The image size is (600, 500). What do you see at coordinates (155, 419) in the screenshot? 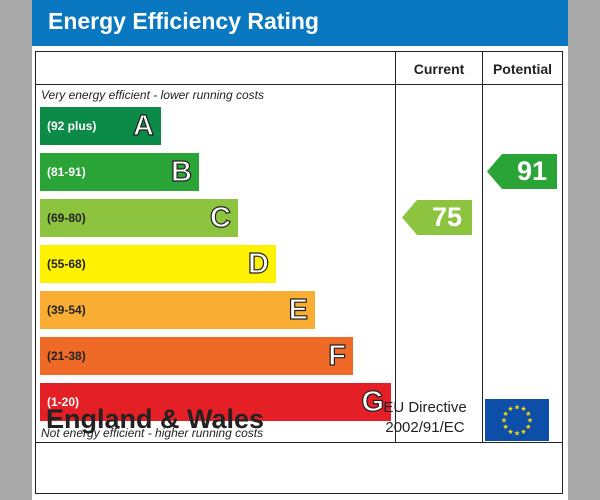
I see `region-label: England & Wales` at bounding box center [155, 419].